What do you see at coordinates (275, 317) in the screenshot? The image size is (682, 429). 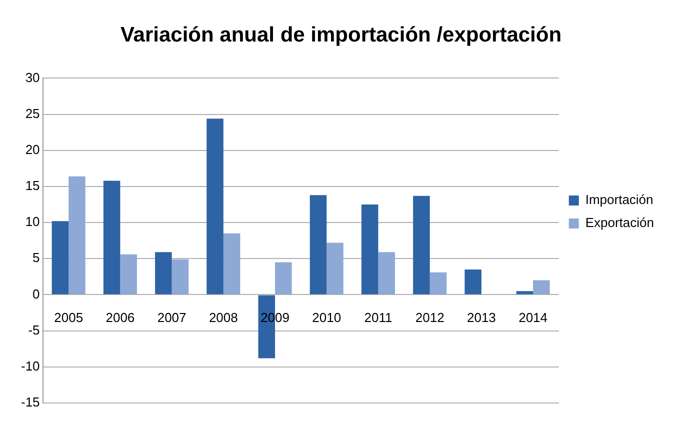 I see `x-tick-label: 2009` at bounding box center [275, 317].